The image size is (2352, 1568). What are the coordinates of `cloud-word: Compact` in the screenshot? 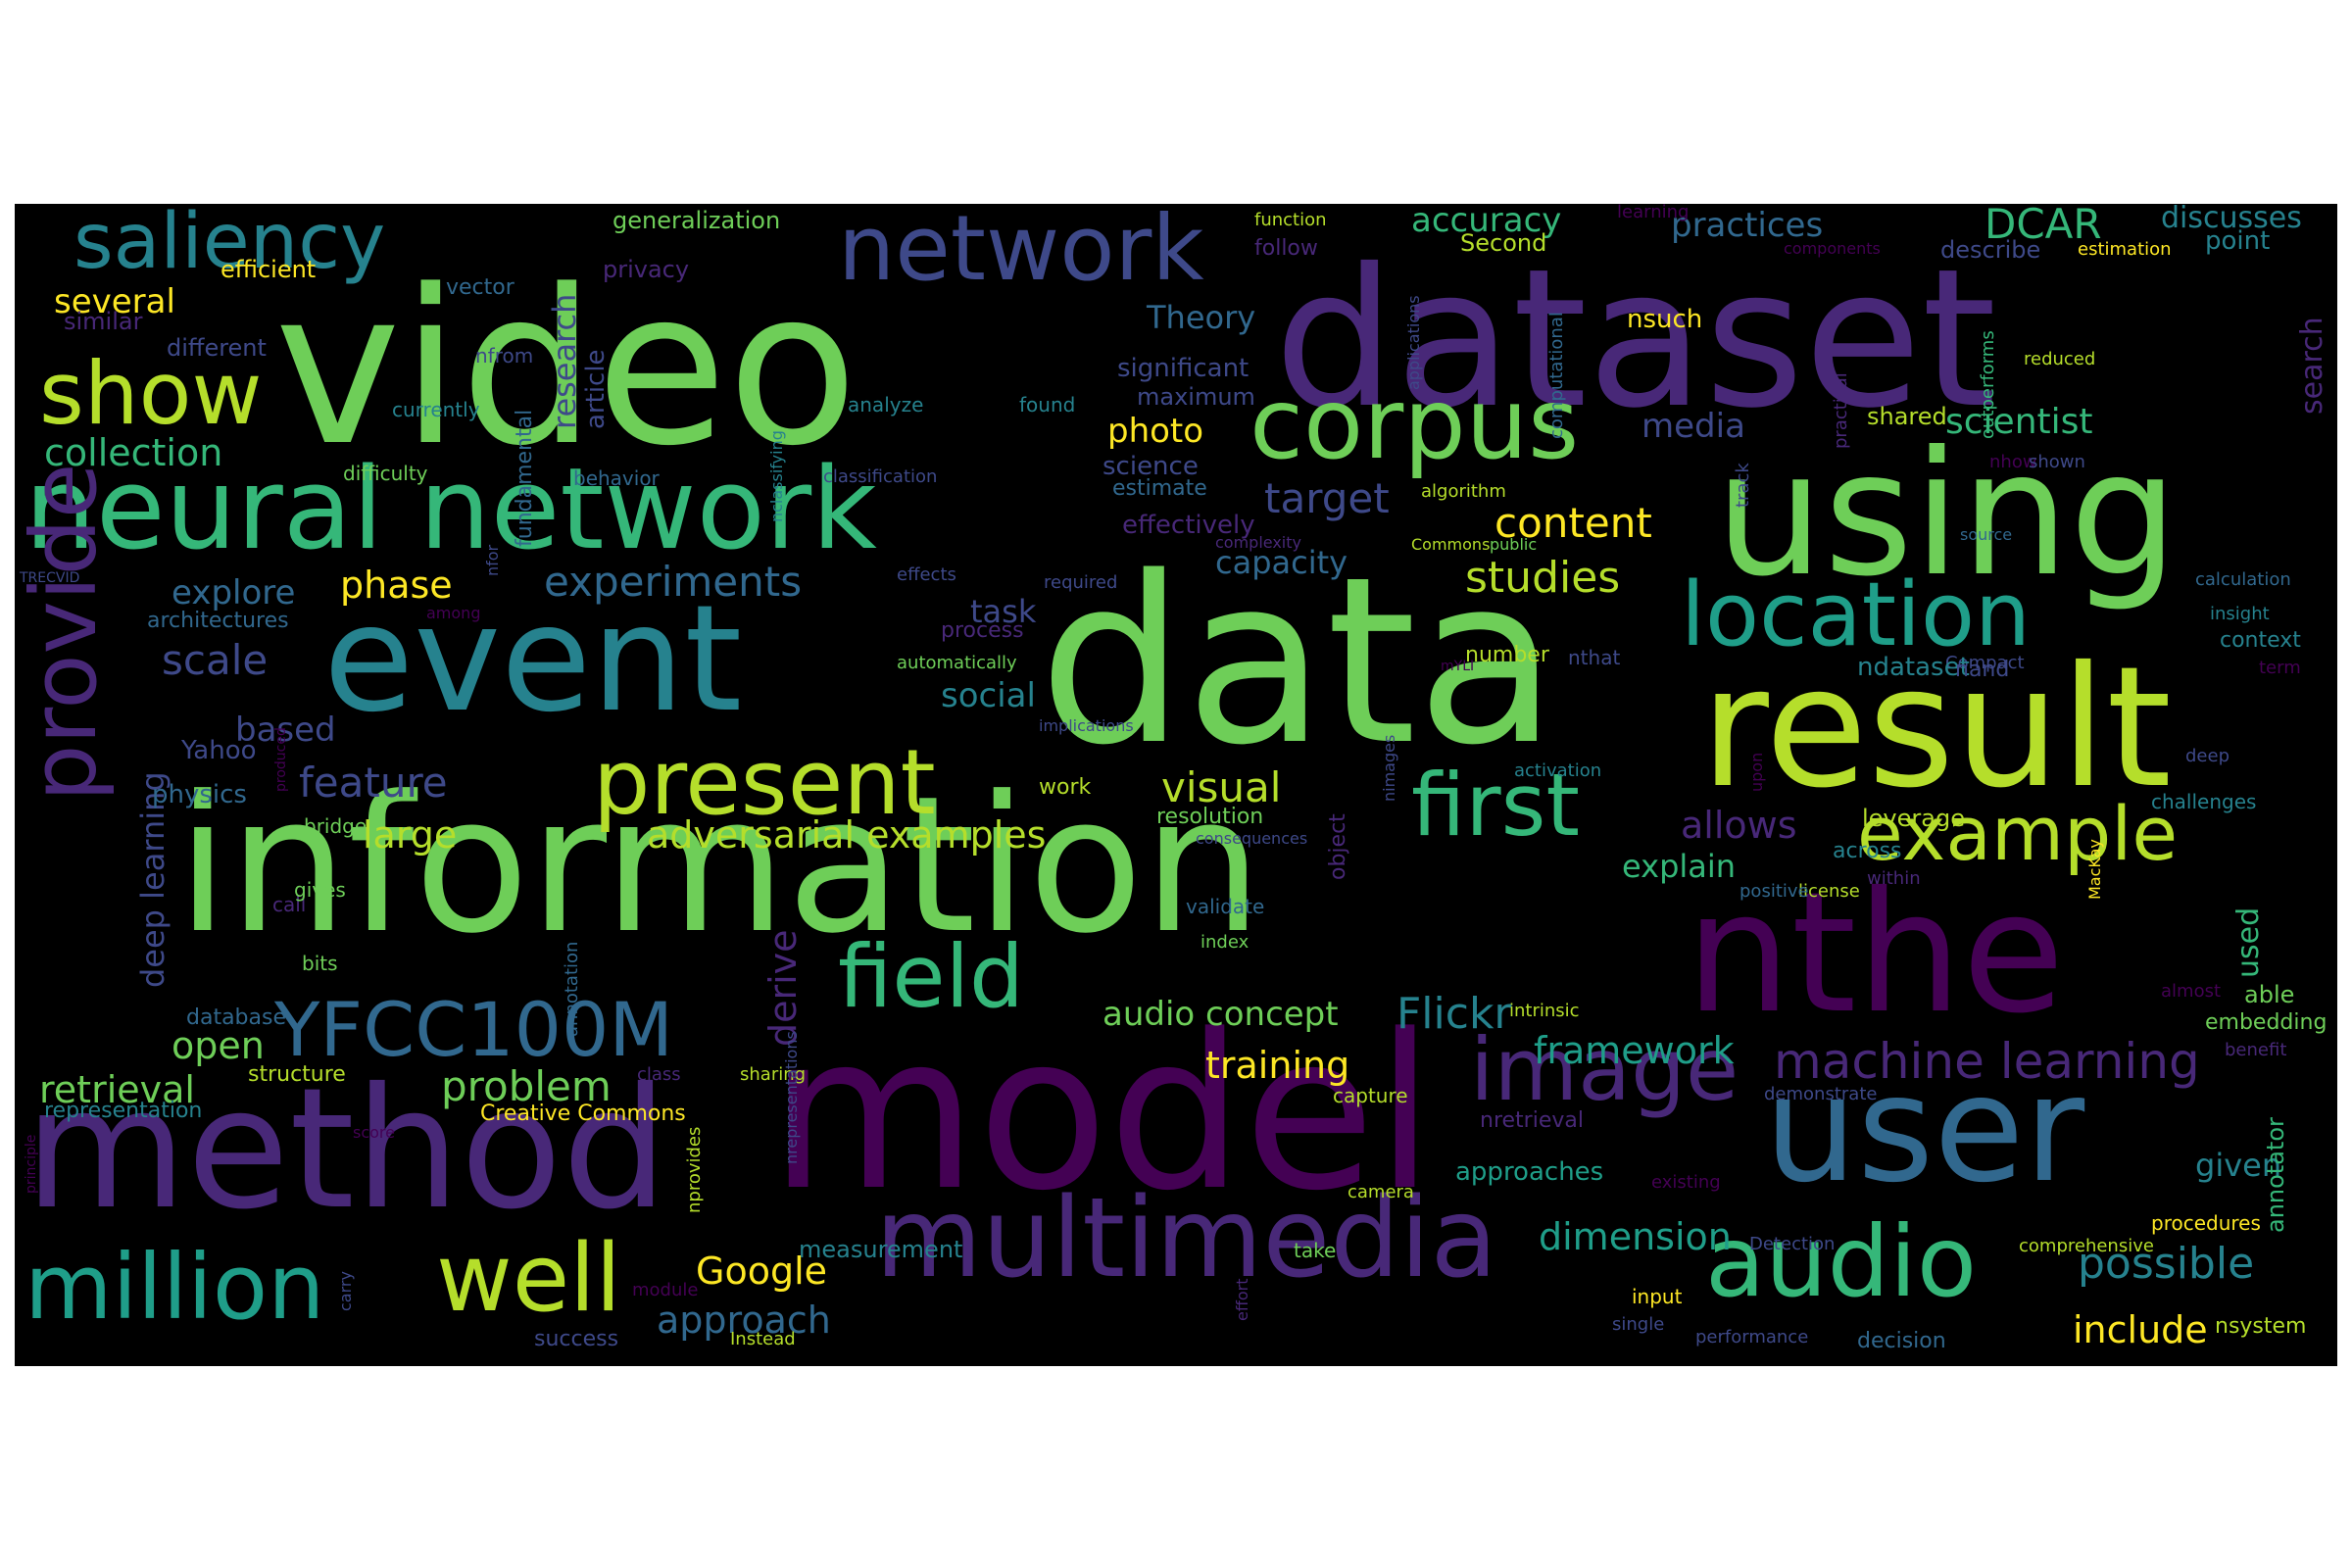 It's located at (1985, 663).